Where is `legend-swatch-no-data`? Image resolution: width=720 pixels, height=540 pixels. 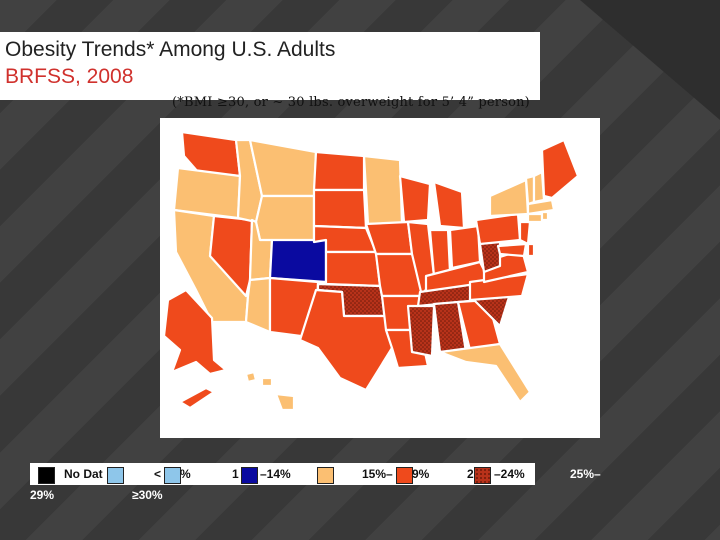 legend-swatch-no-data is located at coordinates (46, 475).